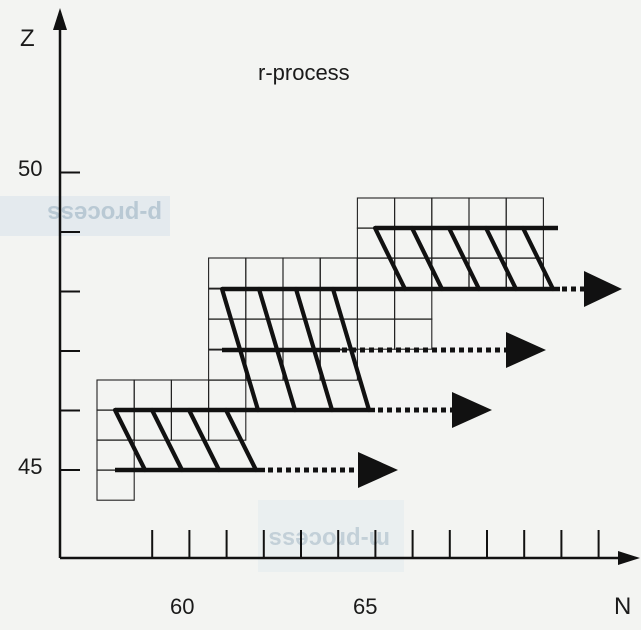  I want to click on x-axis-arrowhead, so click(629, 558).